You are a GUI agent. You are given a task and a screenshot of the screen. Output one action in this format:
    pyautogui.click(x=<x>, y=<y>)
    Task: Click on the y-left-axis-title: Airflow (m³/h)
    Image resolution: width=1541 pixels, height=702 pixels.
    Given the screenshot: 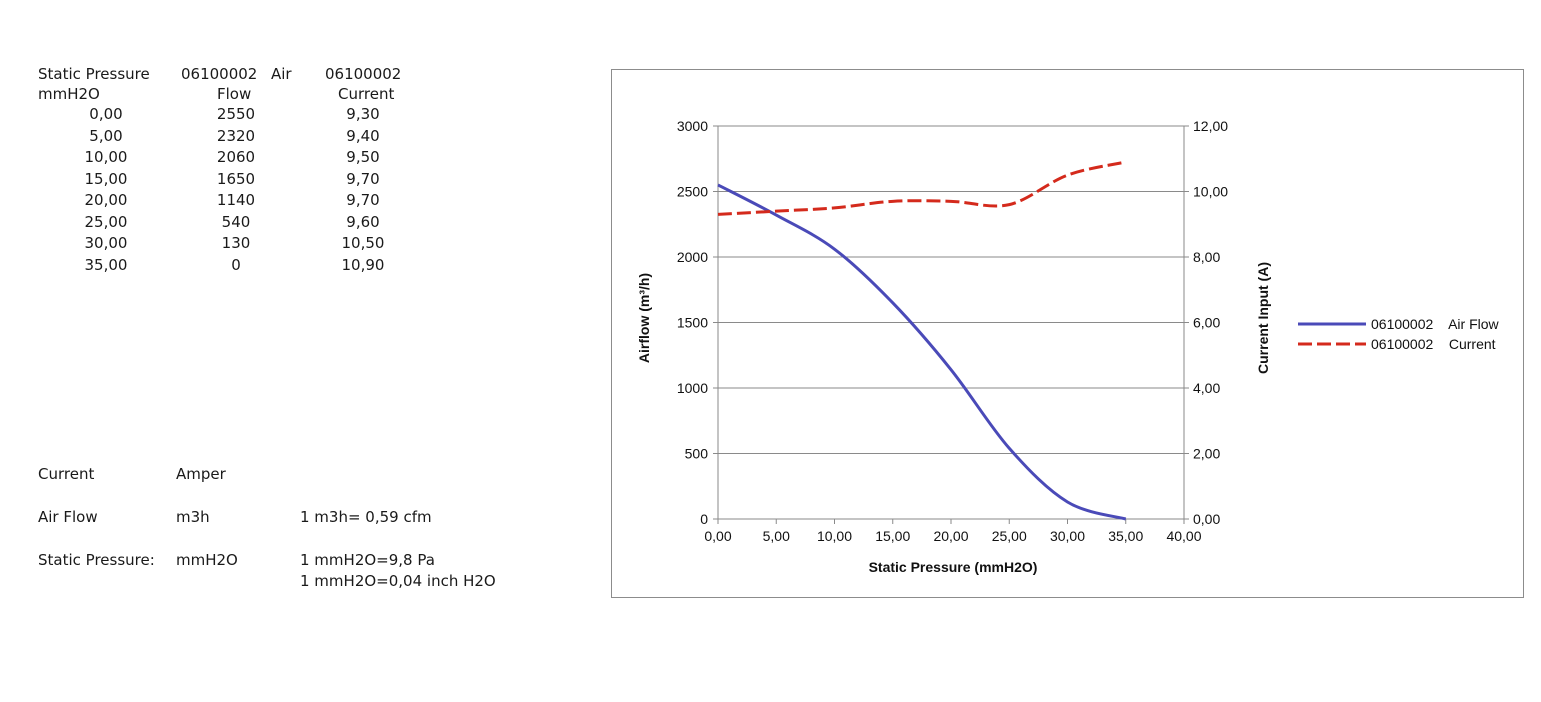 What is the action you would take?
    pyautogui.click(x=644, y=318)
    